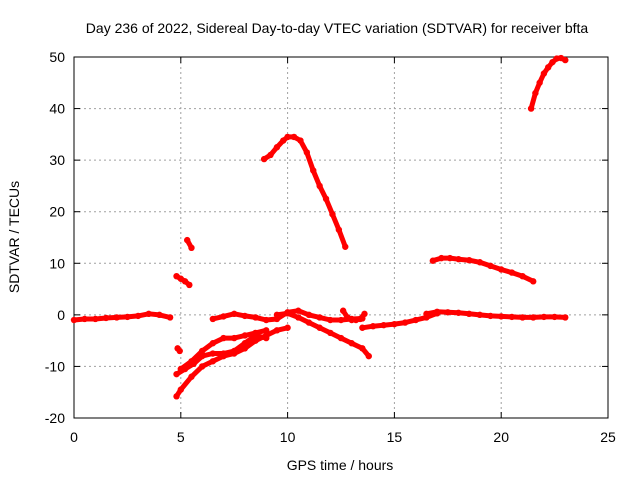 Image resolution: width=640 pixels, height=480 pixels. Describe the element at coordinates (57, 109) in the screenshot. I see `y-tick-label: 40` at that location.